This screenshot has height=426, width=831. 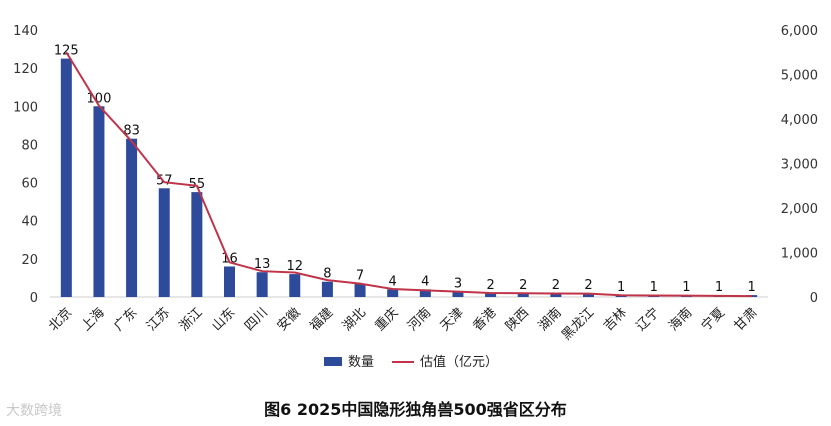 What do you see at coordinates (387, 320) in the screenshot?
I see `x-category-label: 重庆` at bounding box center [387, 320].